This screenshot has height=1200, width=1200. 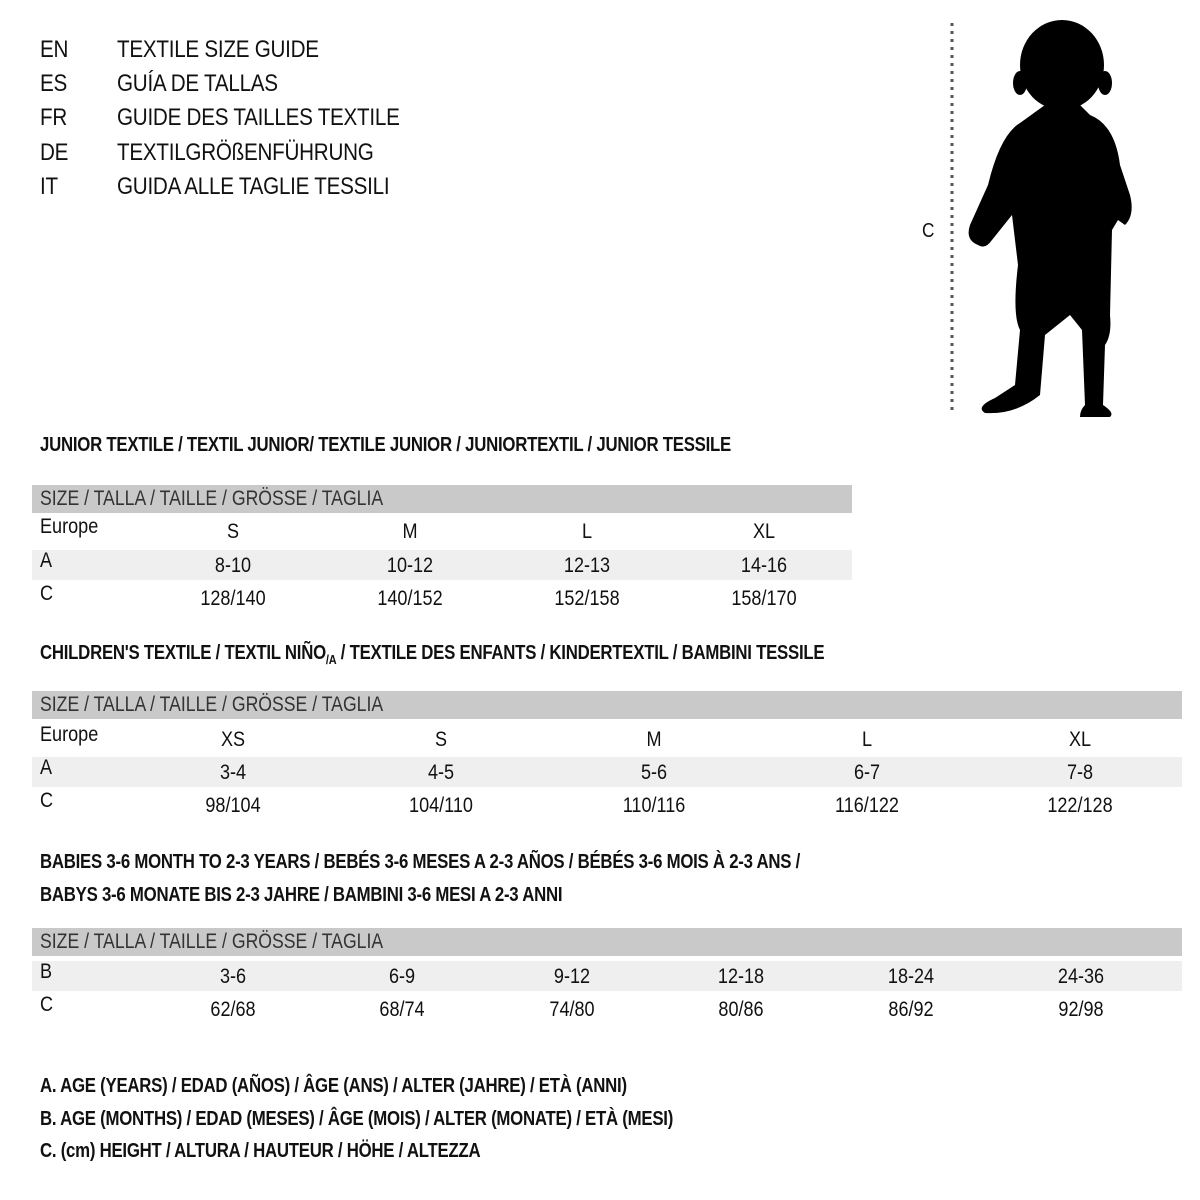 I want to click on size-cell: 122/128, so click(x=1080, y=805).